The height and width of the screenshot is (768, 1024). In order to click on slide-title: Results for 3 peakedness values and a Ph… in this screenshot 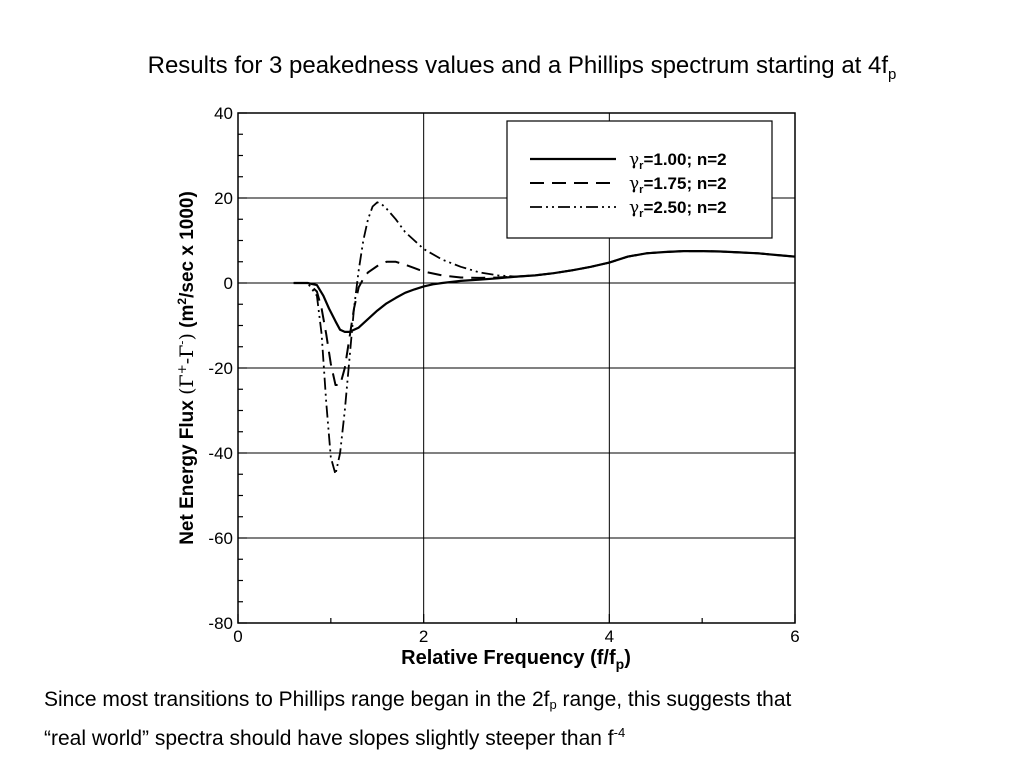, I will do `click(512, 67)`.